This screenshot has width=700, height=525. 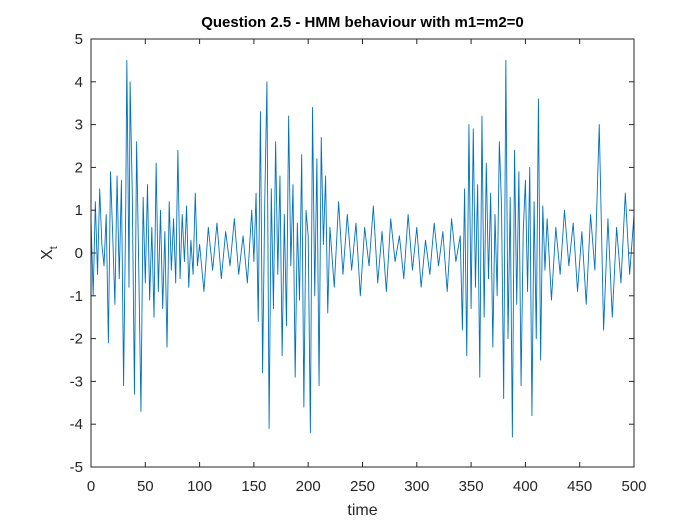 What do you see at coordinates (145, 486) in the screenshot?
I see `x-tick-label: 50` at bounding box center [145, 486].